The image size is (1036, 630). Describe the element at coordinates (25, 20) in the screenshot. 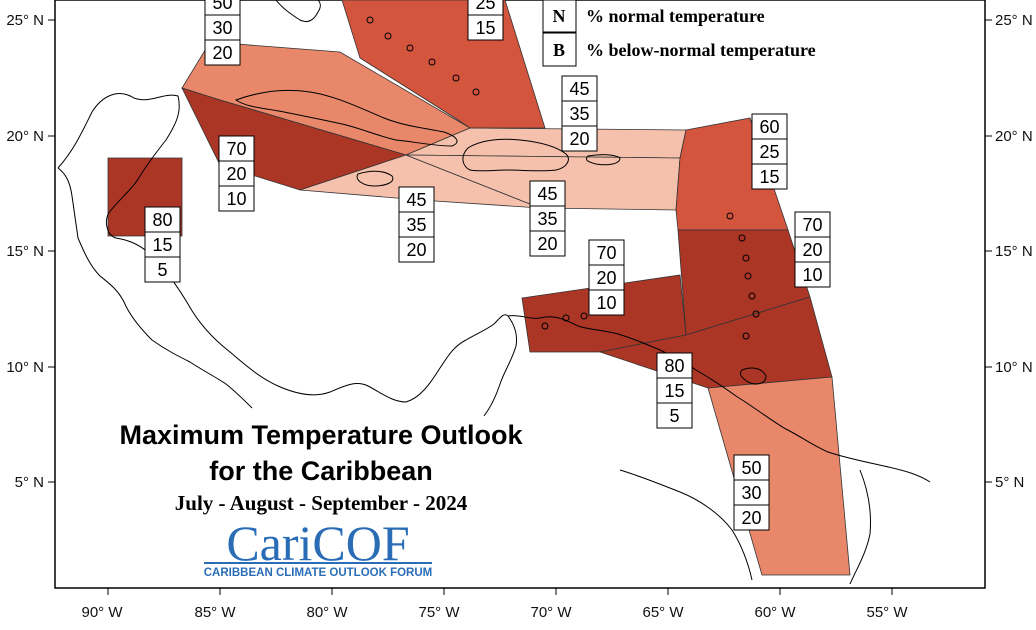

I see `y-tick-label: 25° N` at that location.